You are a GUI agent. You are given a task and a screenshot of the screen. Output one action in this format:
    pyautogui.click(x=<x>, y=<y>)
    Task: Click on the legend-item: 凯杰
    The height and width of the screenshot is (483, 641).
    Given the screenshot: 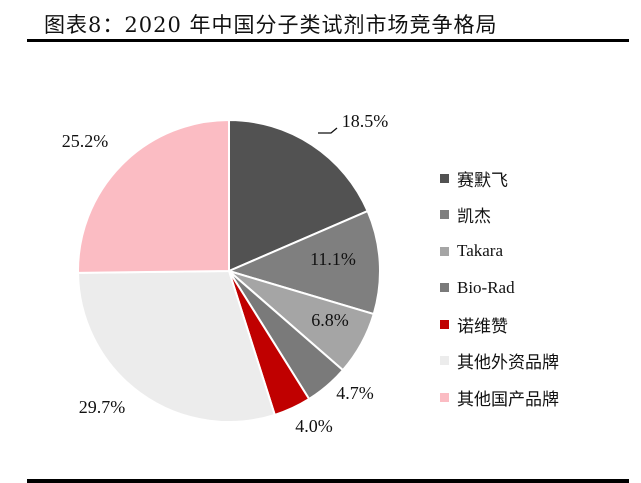 What is the action you would take?
    pyautogui.click(x=499, y=215)
    